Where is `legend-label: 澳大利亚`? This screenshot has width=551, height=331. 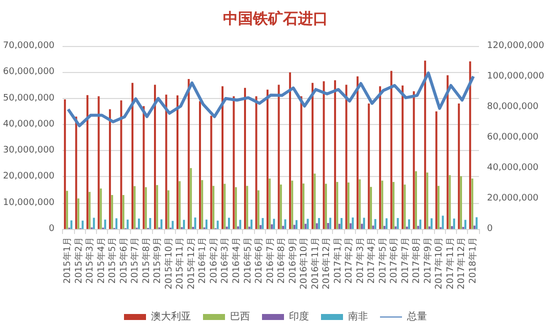 legend-label: 澳大利亚 is located at coordinates (171, 316).